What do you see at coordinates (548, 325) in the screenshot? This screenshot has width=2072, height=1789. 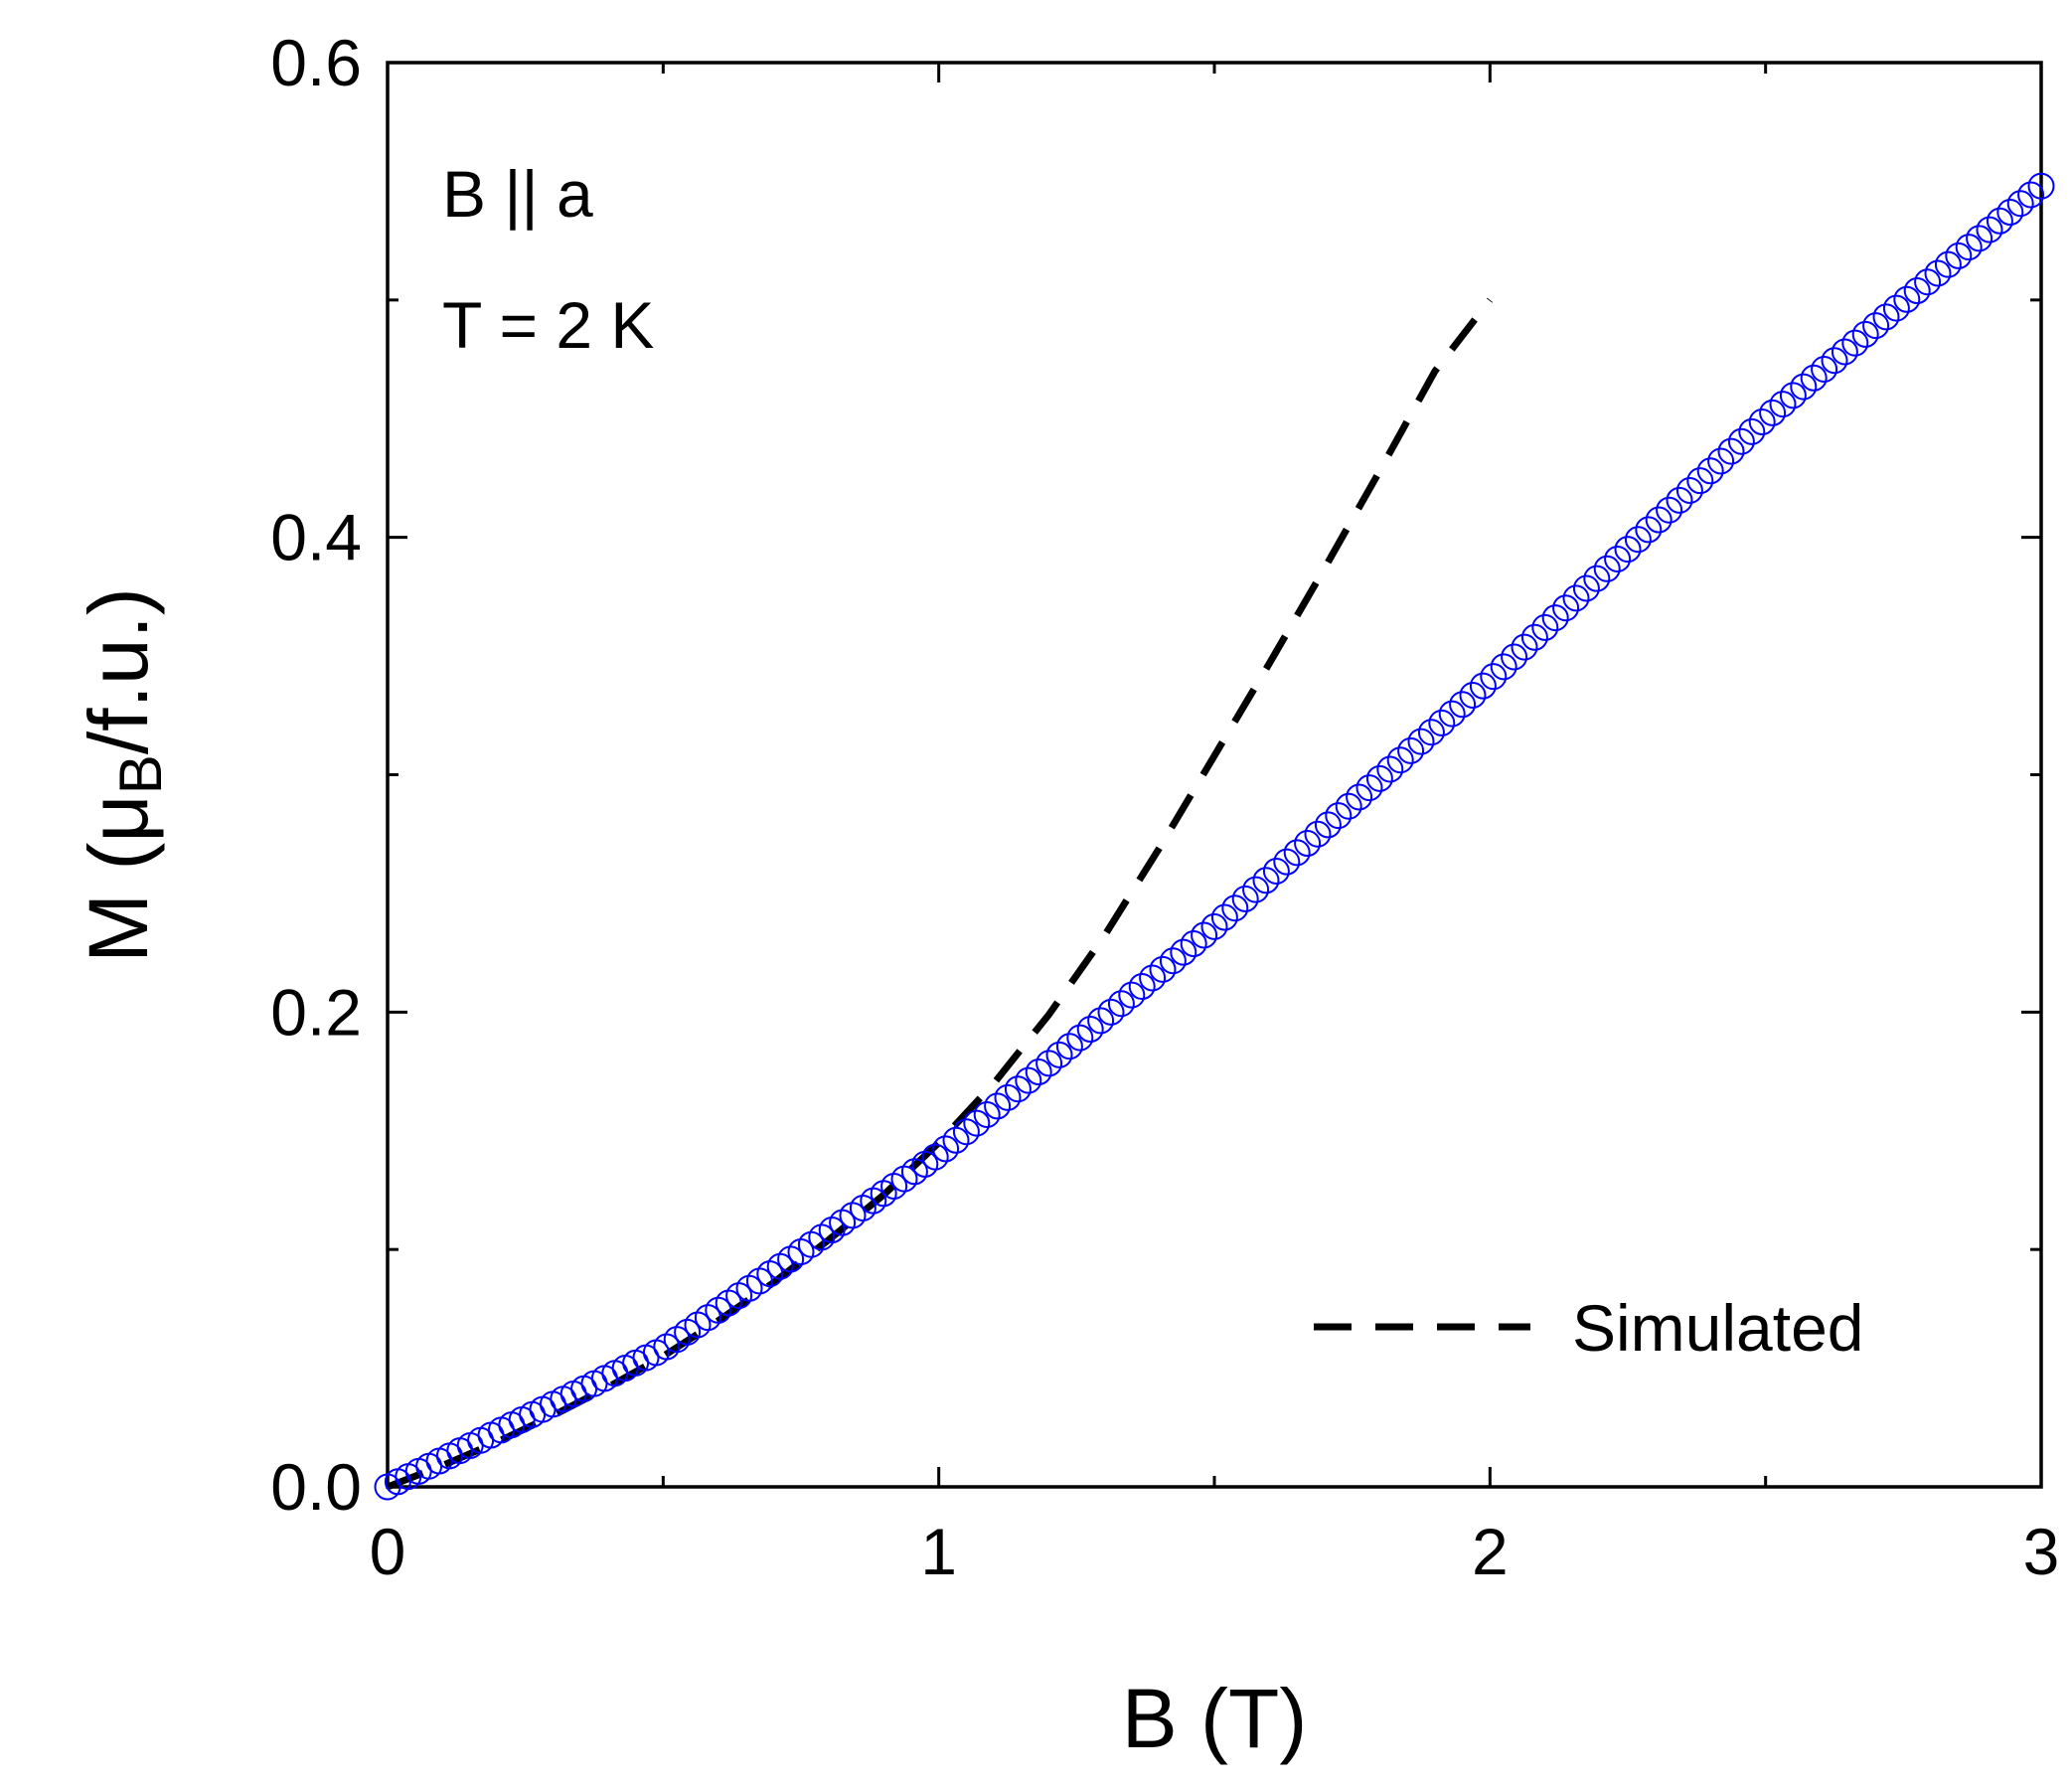 I see `annotation-temperature: T = 2 K` at bounding box center [548, 325].